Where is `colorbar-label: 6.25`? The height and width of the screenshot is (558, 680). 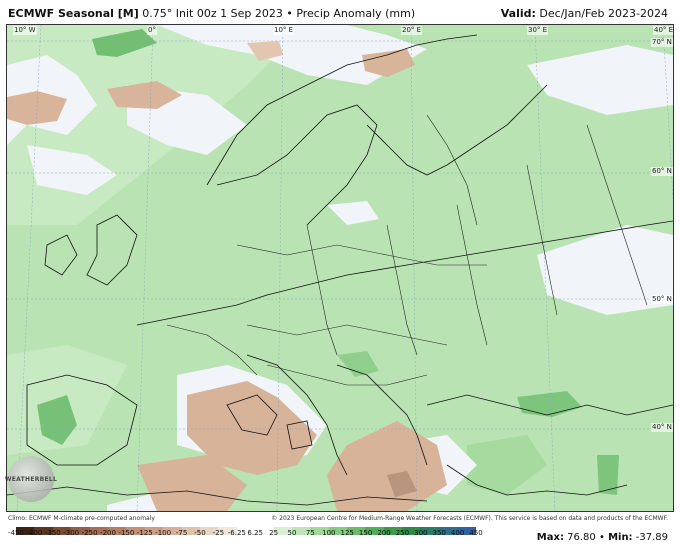 colorbar-label: 6.25 is located at coordinates (255, 533).